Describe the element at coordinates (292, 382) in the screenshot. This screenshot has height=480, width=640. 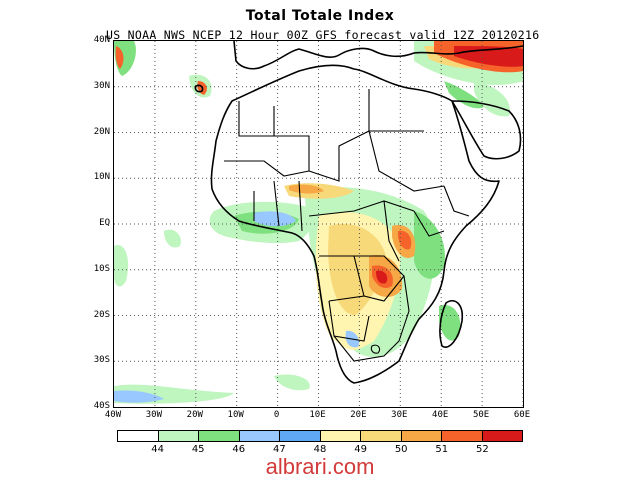
I see `field-patch-green-south` at that location.